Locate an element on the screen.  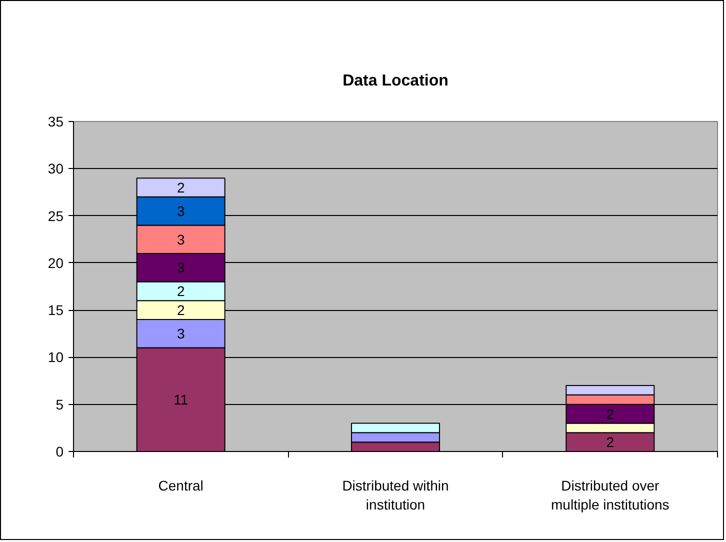
y-tick-label: 10 is located at coordinates (56, 357).